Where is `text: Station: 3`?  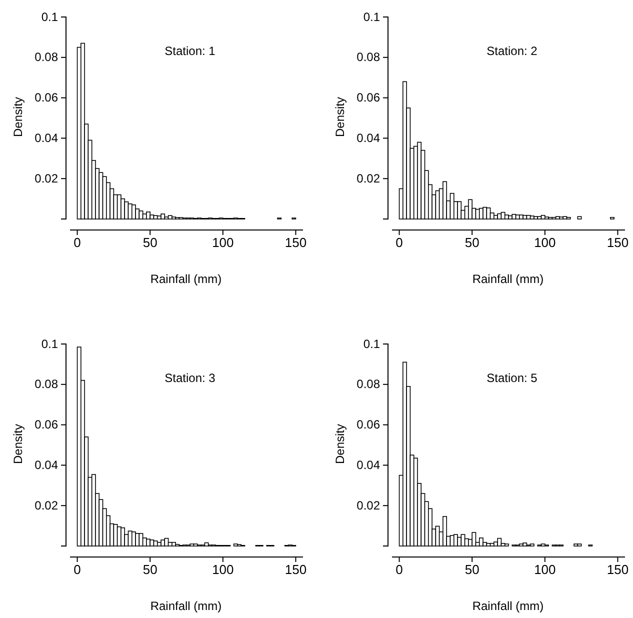
text: Station: 3 is located at coordinates (190, 378).